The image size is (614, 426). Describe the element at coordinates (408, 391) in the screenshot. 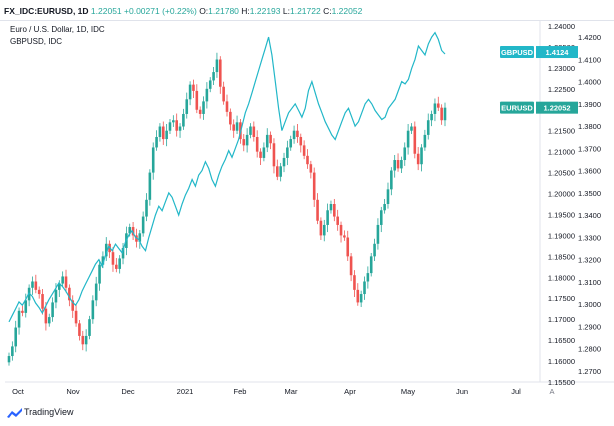

I see `time-axis-tick: May` at that location.